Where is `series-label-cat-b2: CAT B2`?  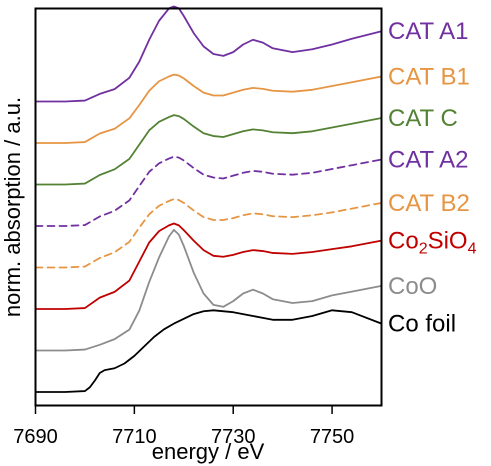 series-label-cat-b2: CAT B2 is located at coordinates (429, 203).